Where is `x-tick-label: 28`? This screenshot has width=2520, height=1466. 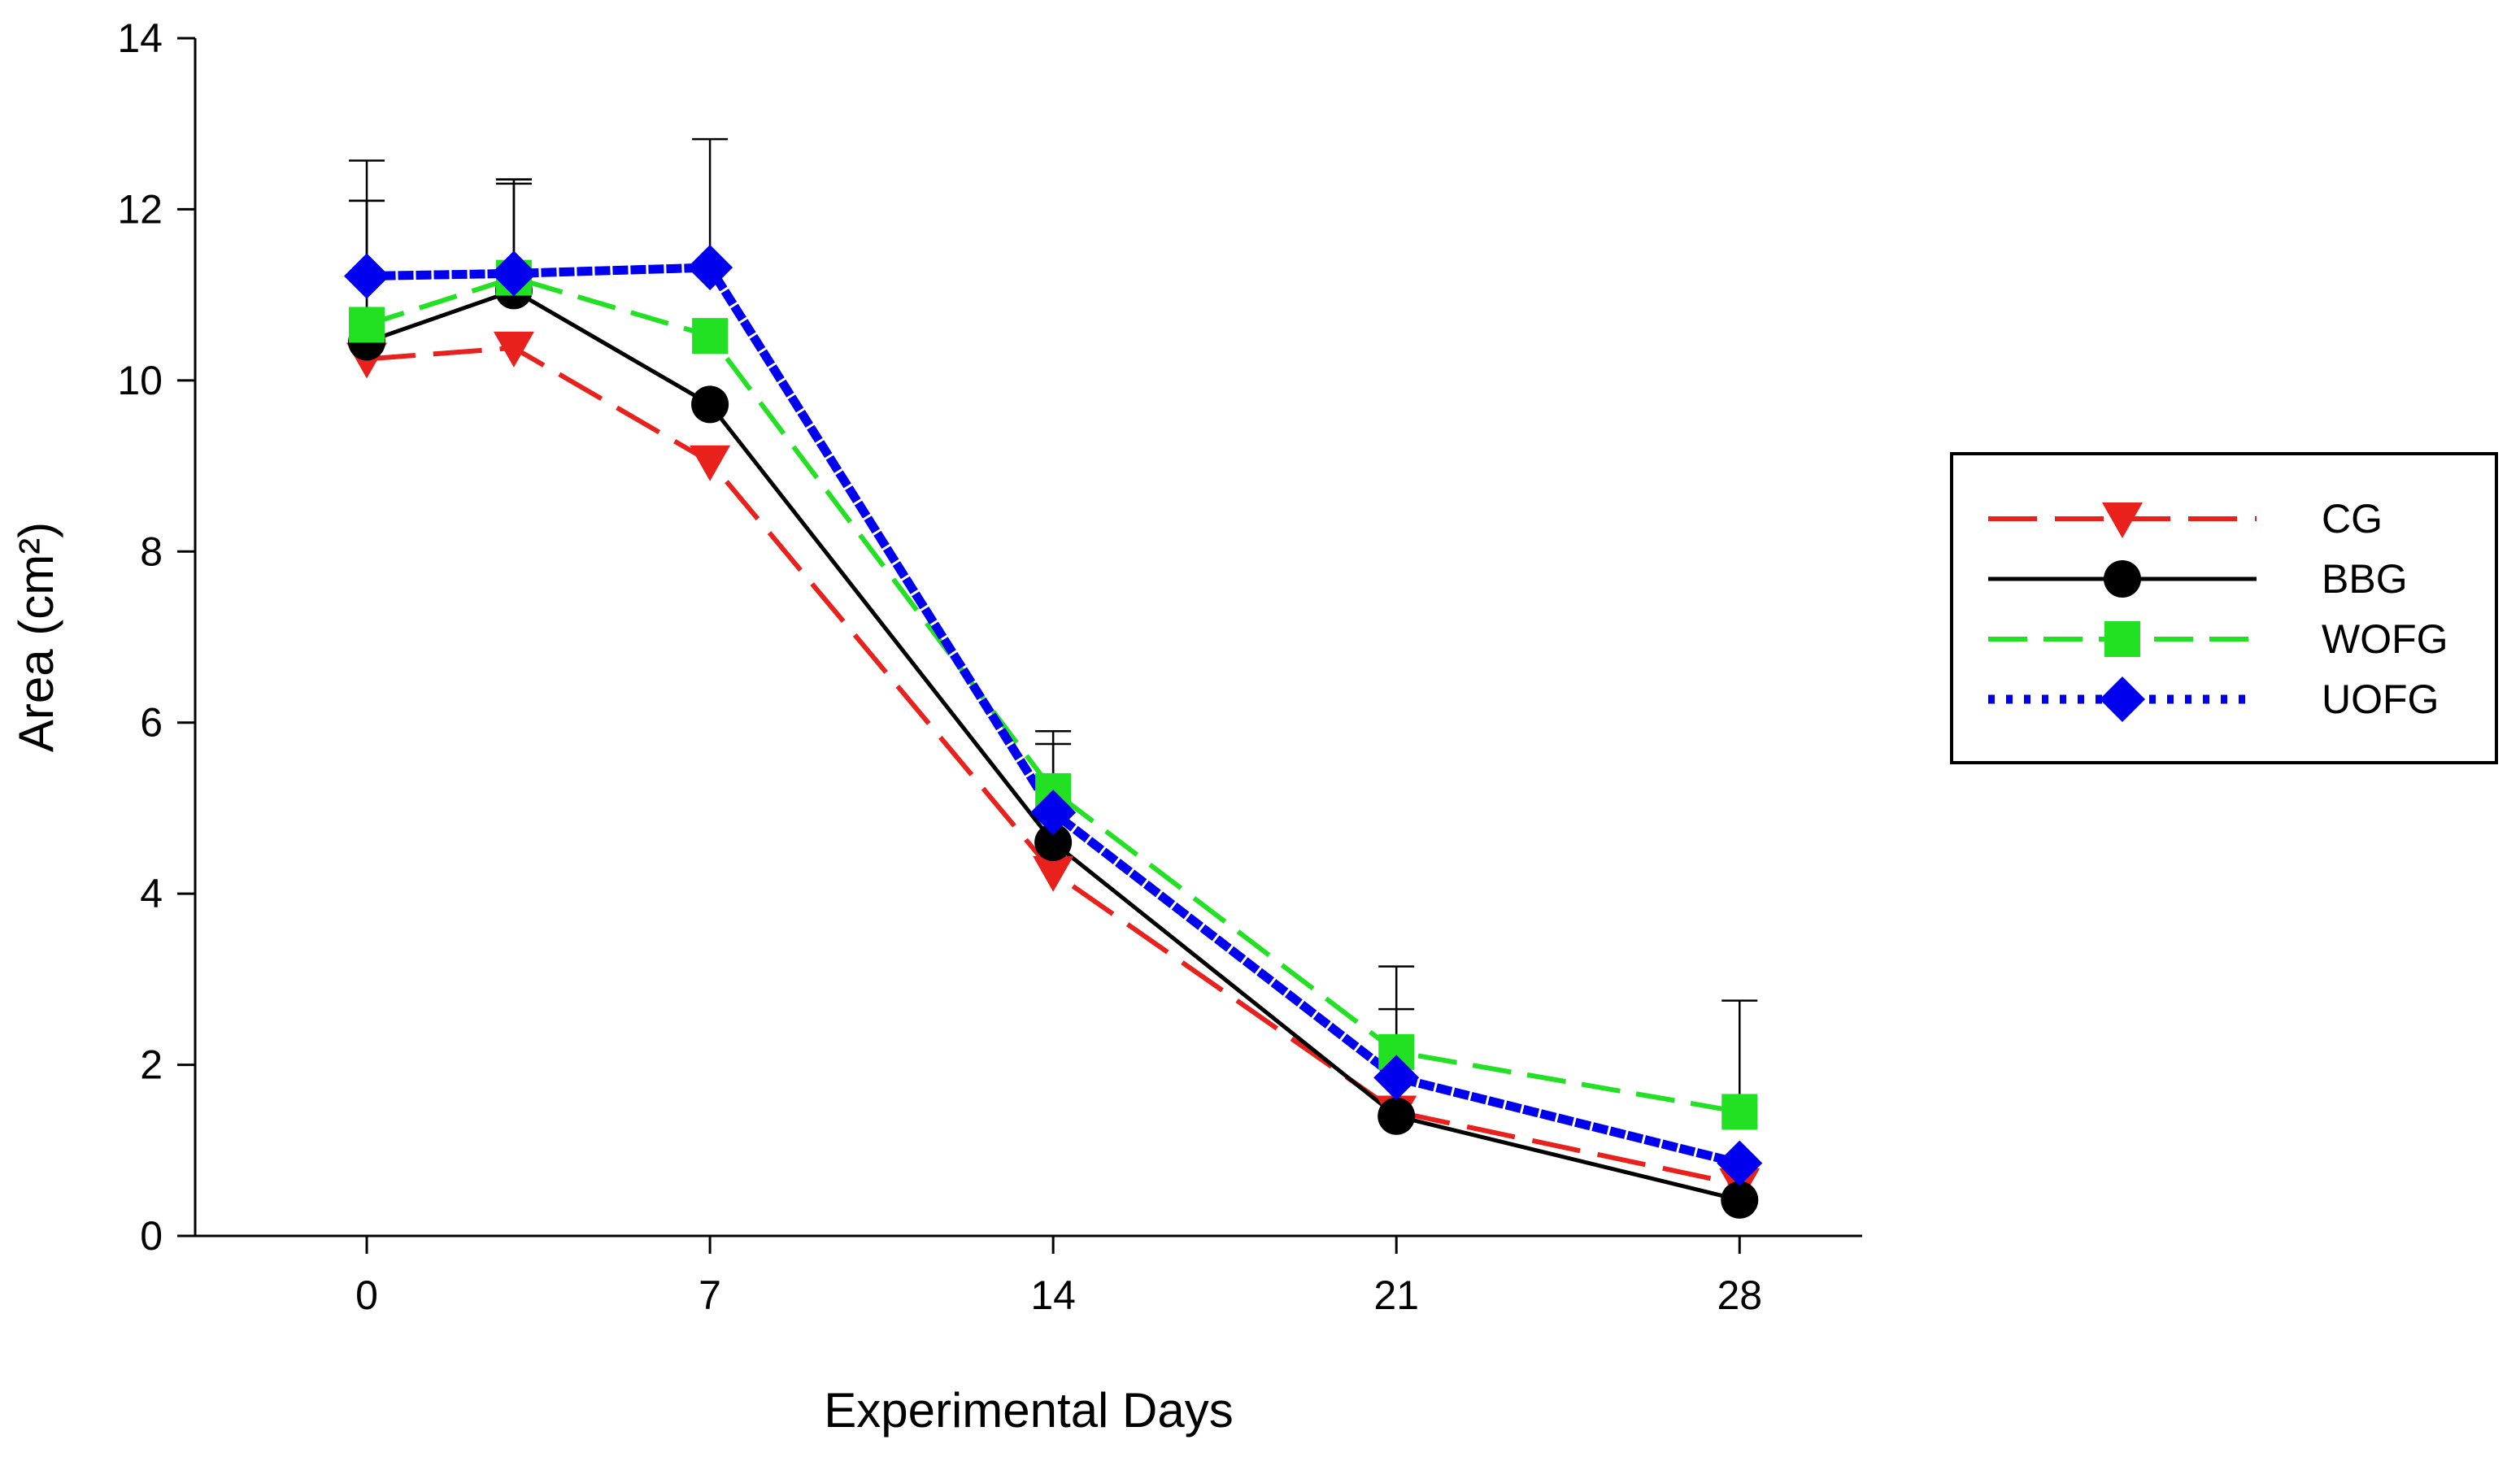 x-tick-label: 28 is located at coordinates (1740, 1295).